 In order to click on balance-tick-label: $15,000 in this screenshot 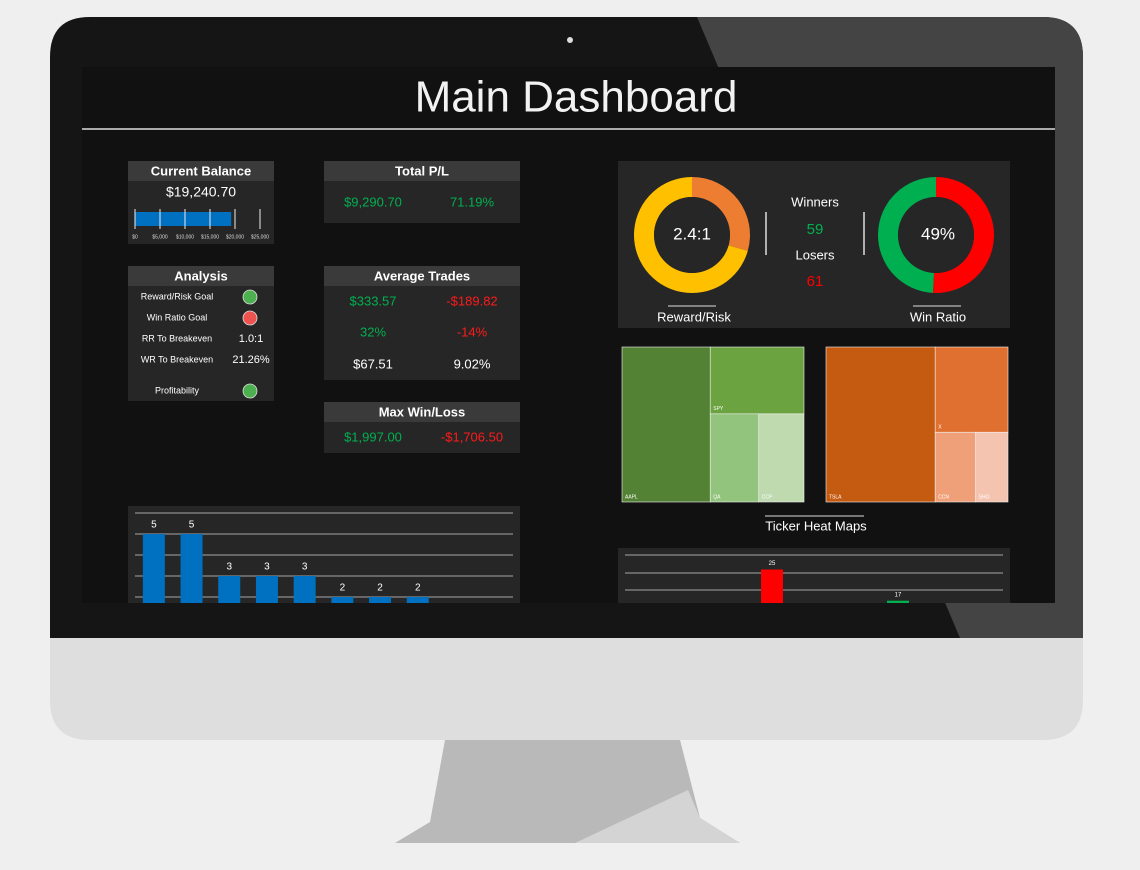, I will do `click(210, 237)`.